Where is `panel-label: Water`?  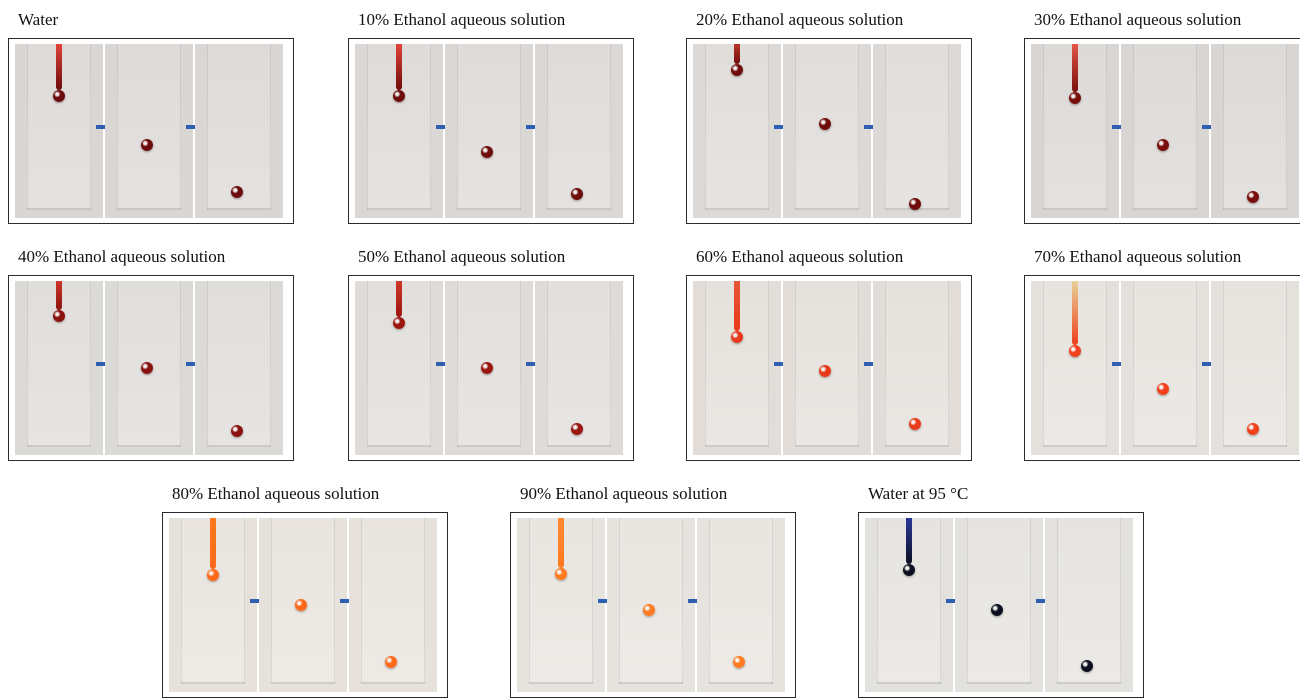 panel-label: Water is located at coordinates (38, 19).